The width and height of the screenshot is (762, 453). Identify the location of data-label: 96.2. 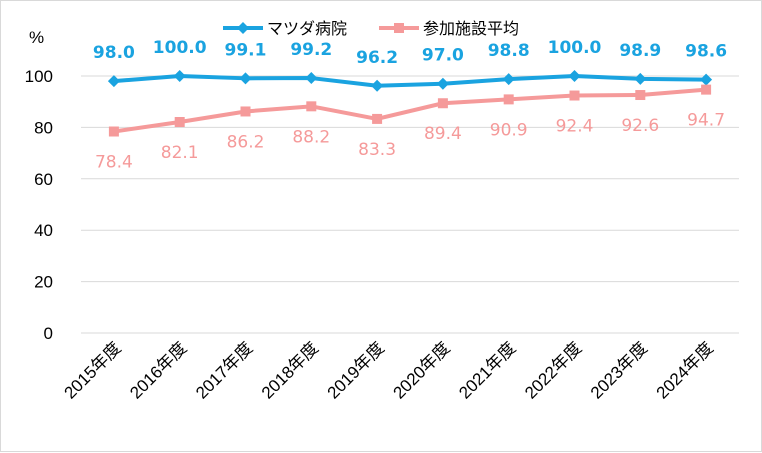
(377, 58).